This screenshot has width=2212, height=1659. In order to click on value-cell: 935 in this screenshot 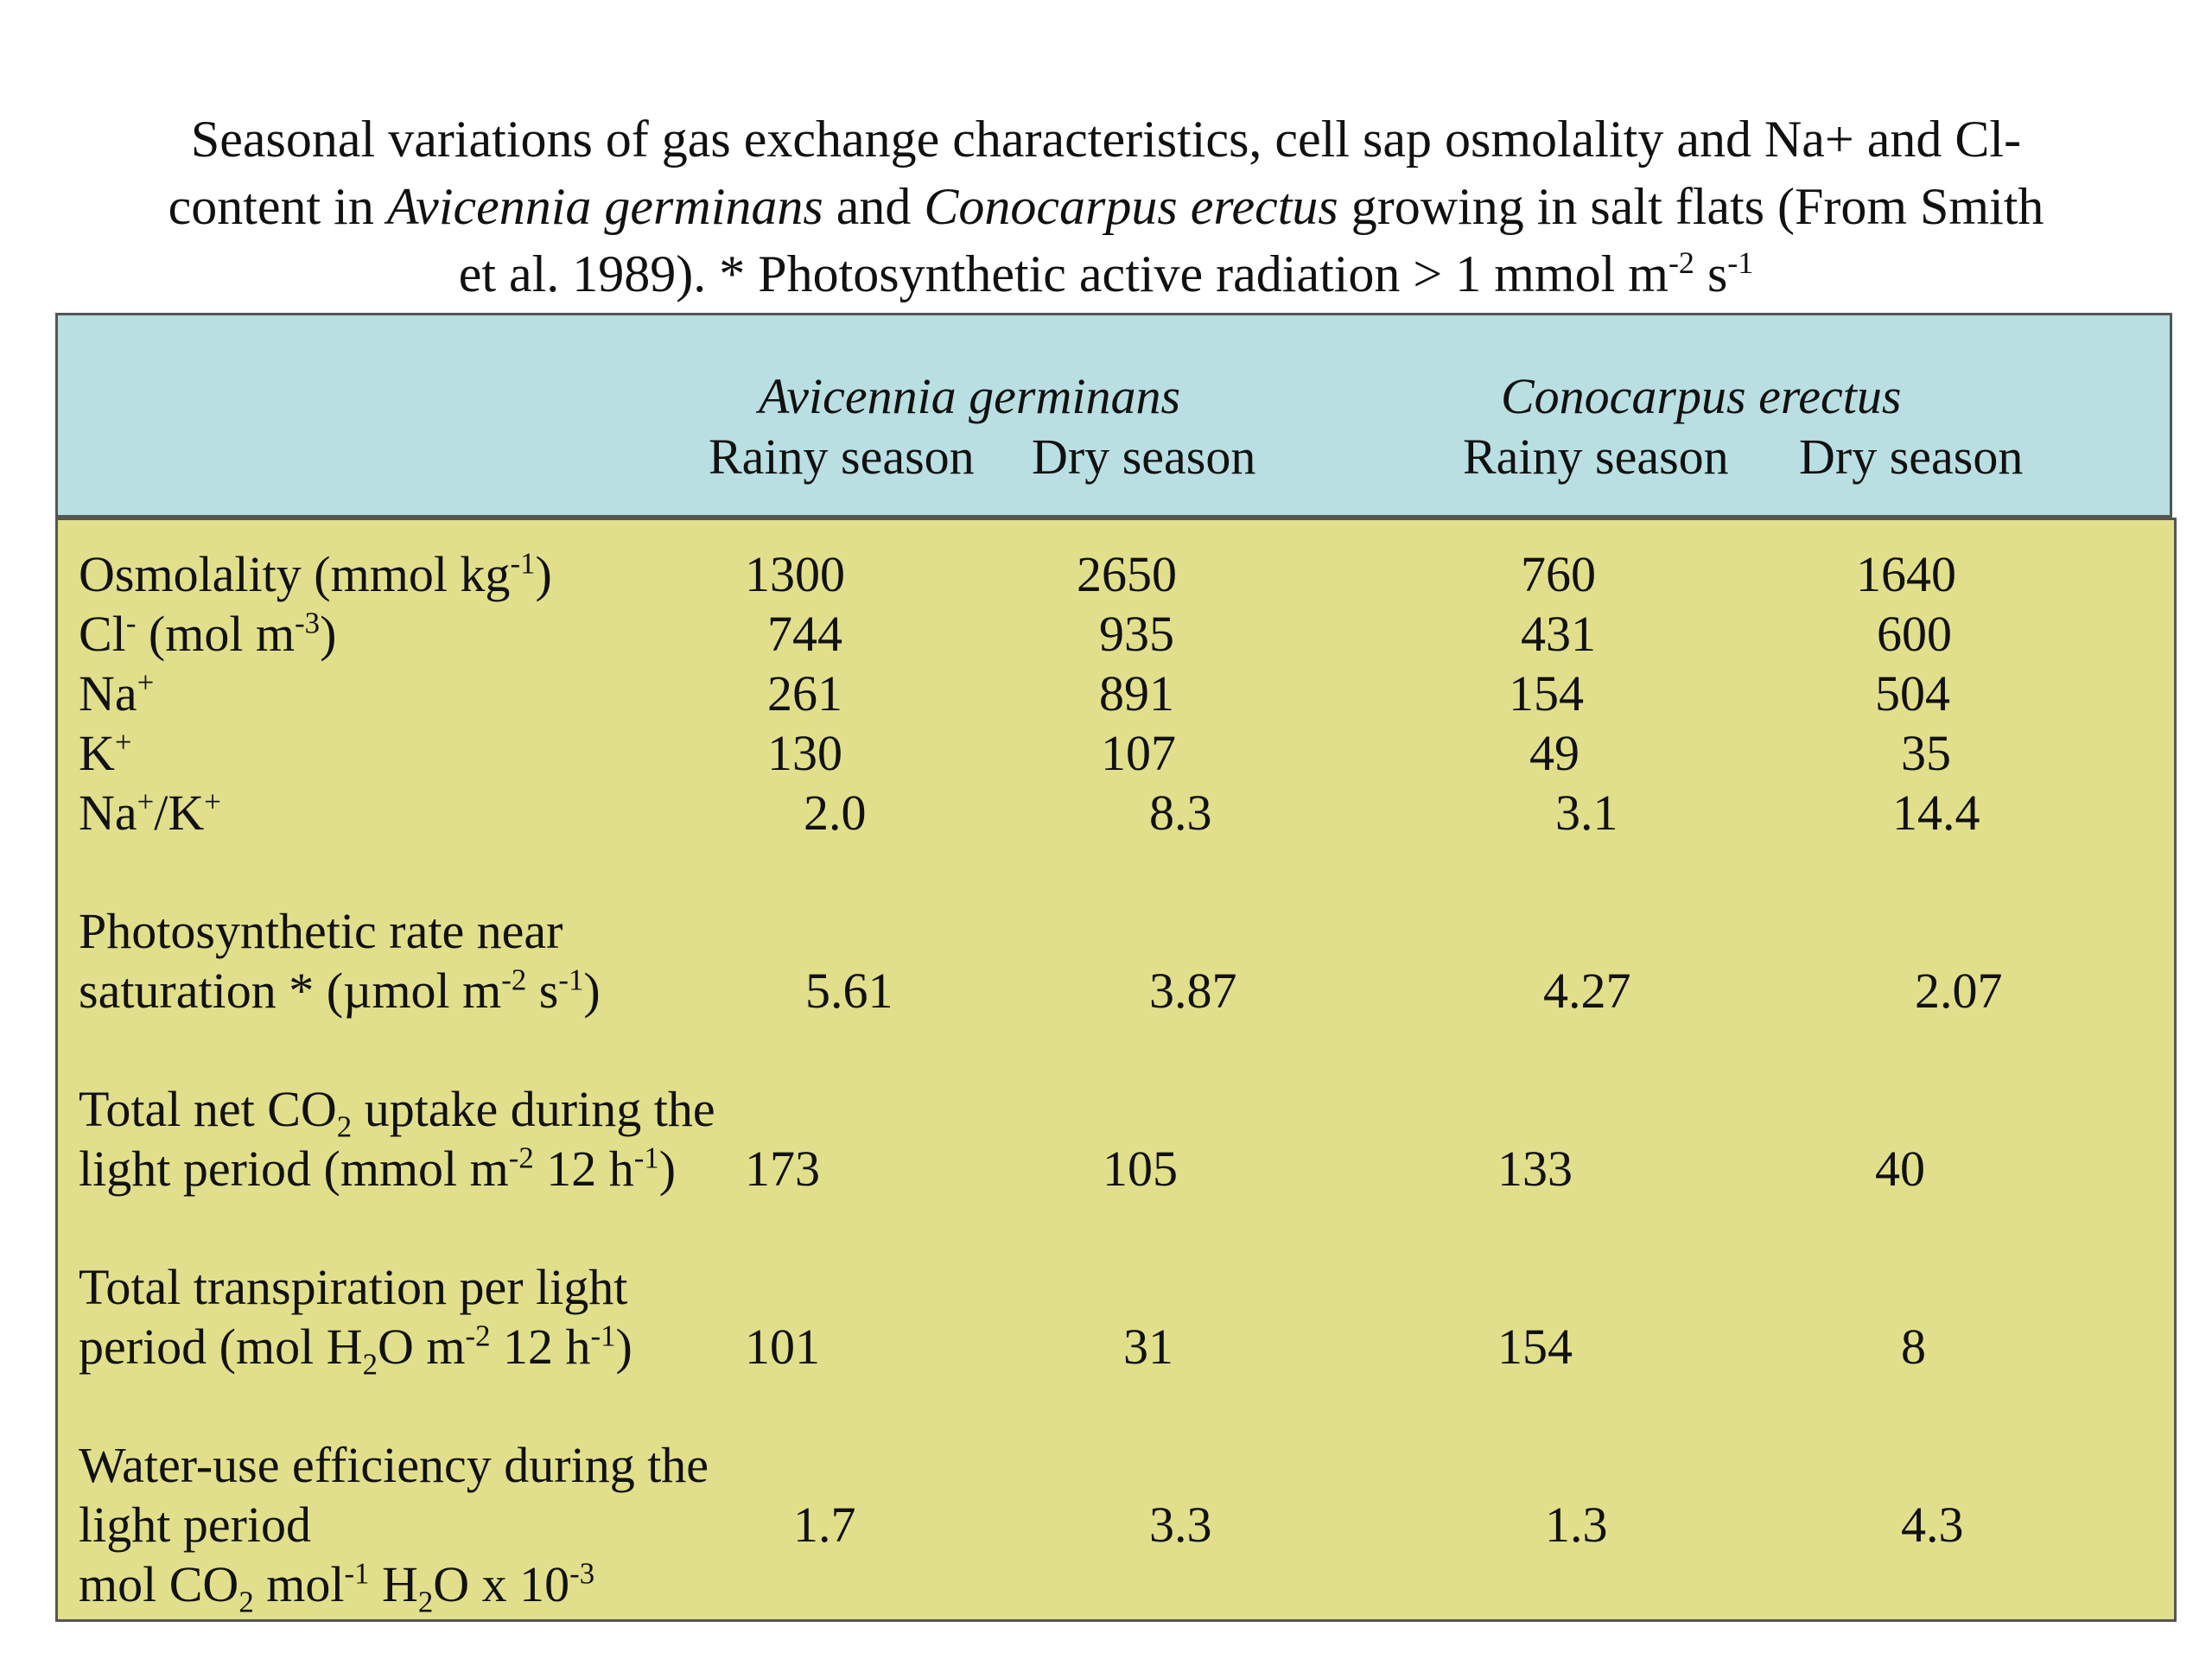, I will do `click(1136, 634)`.